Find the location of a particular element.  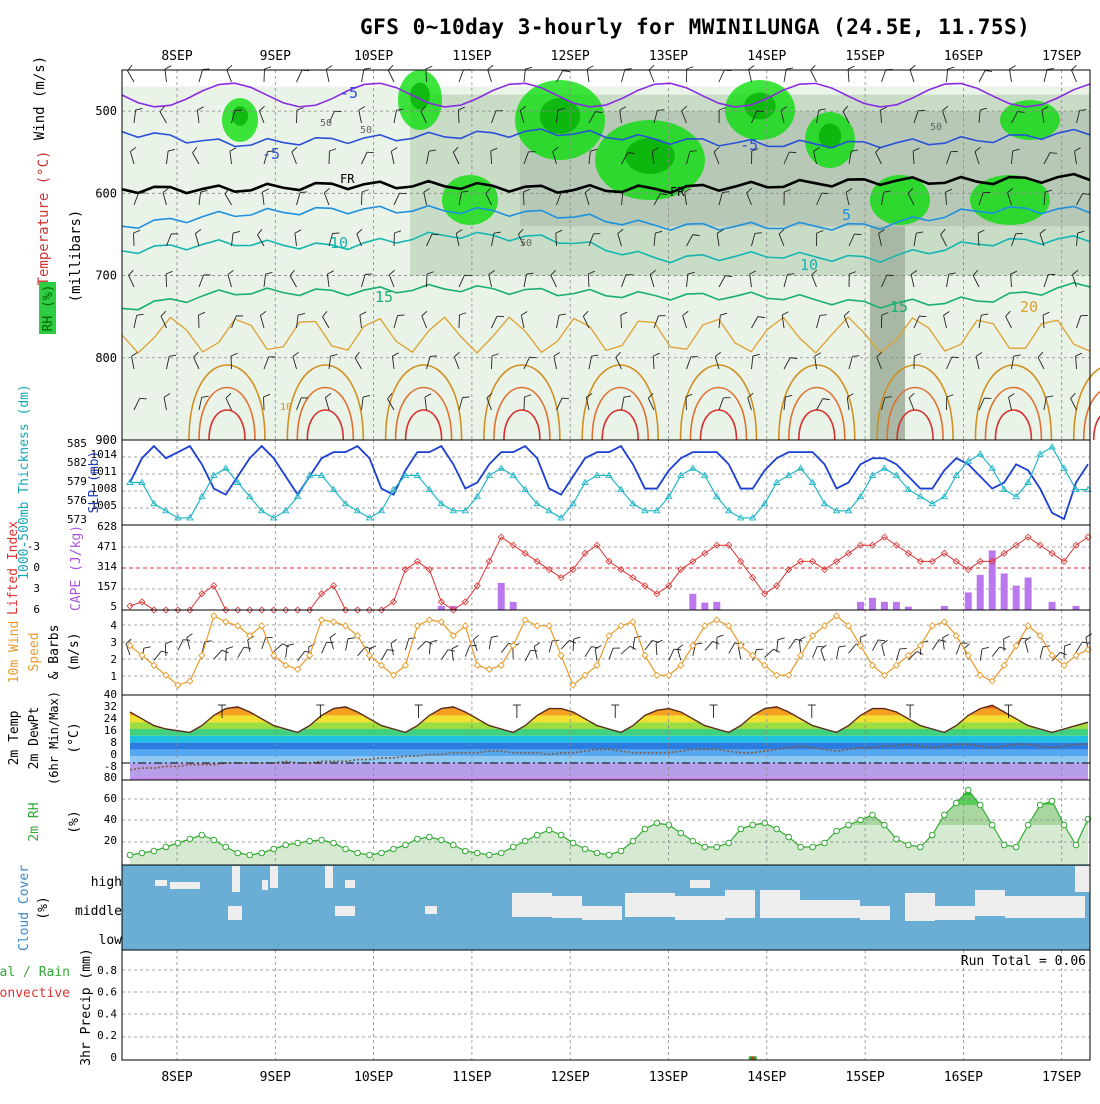

precip-tick: 0.4 is located at coordinates (107, 1013).